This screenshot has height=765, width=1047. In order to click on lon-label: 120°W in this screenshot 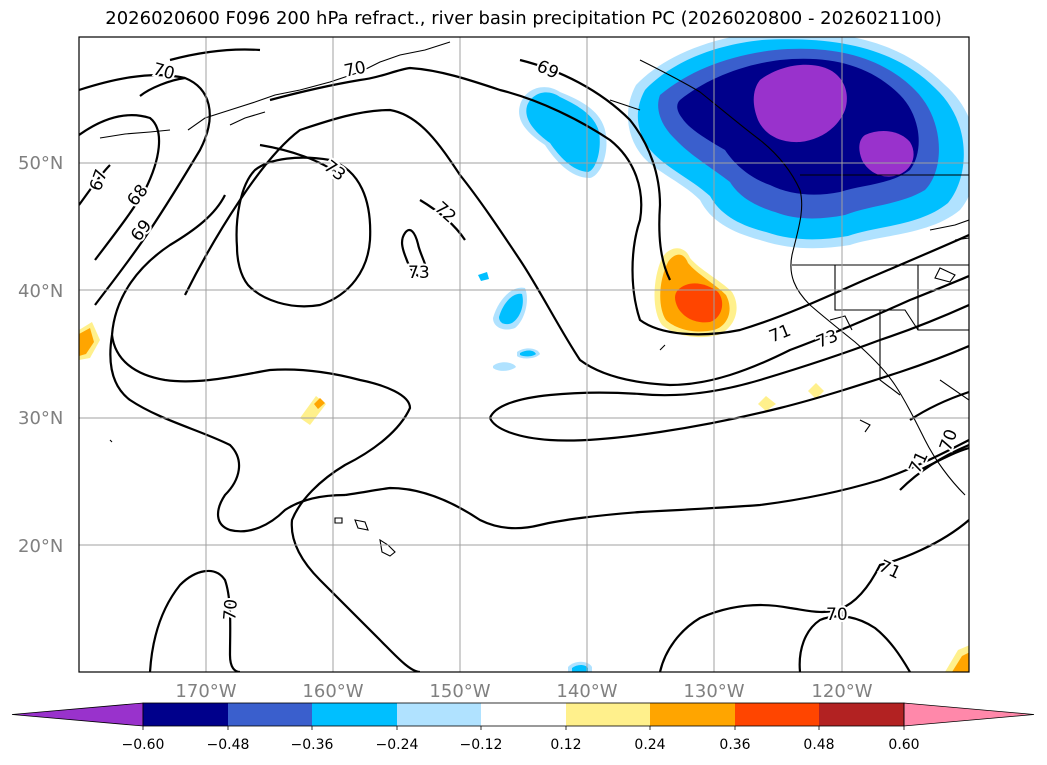, I will do `click(841, 691)`.